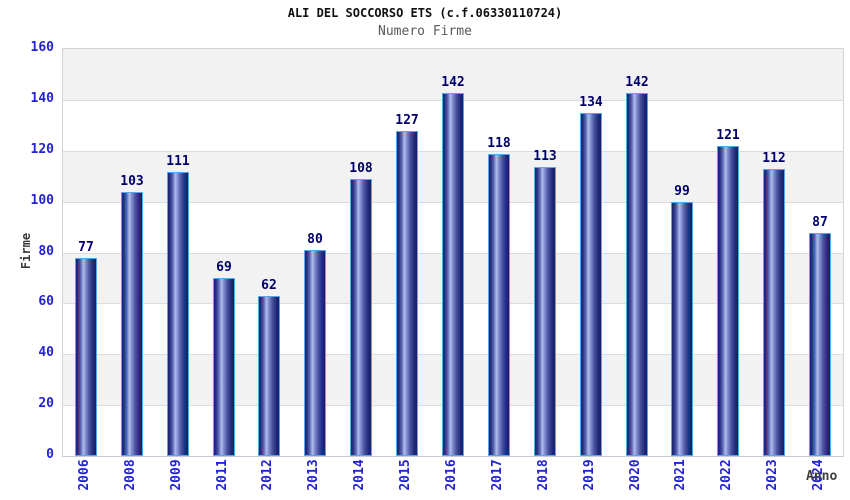 The width and height of the screenshot is (850, 500). What do you see at coordinates (543, 475) in the screenshot?
I see `x-tick-label: 2018` at bounding box center [543, 475].